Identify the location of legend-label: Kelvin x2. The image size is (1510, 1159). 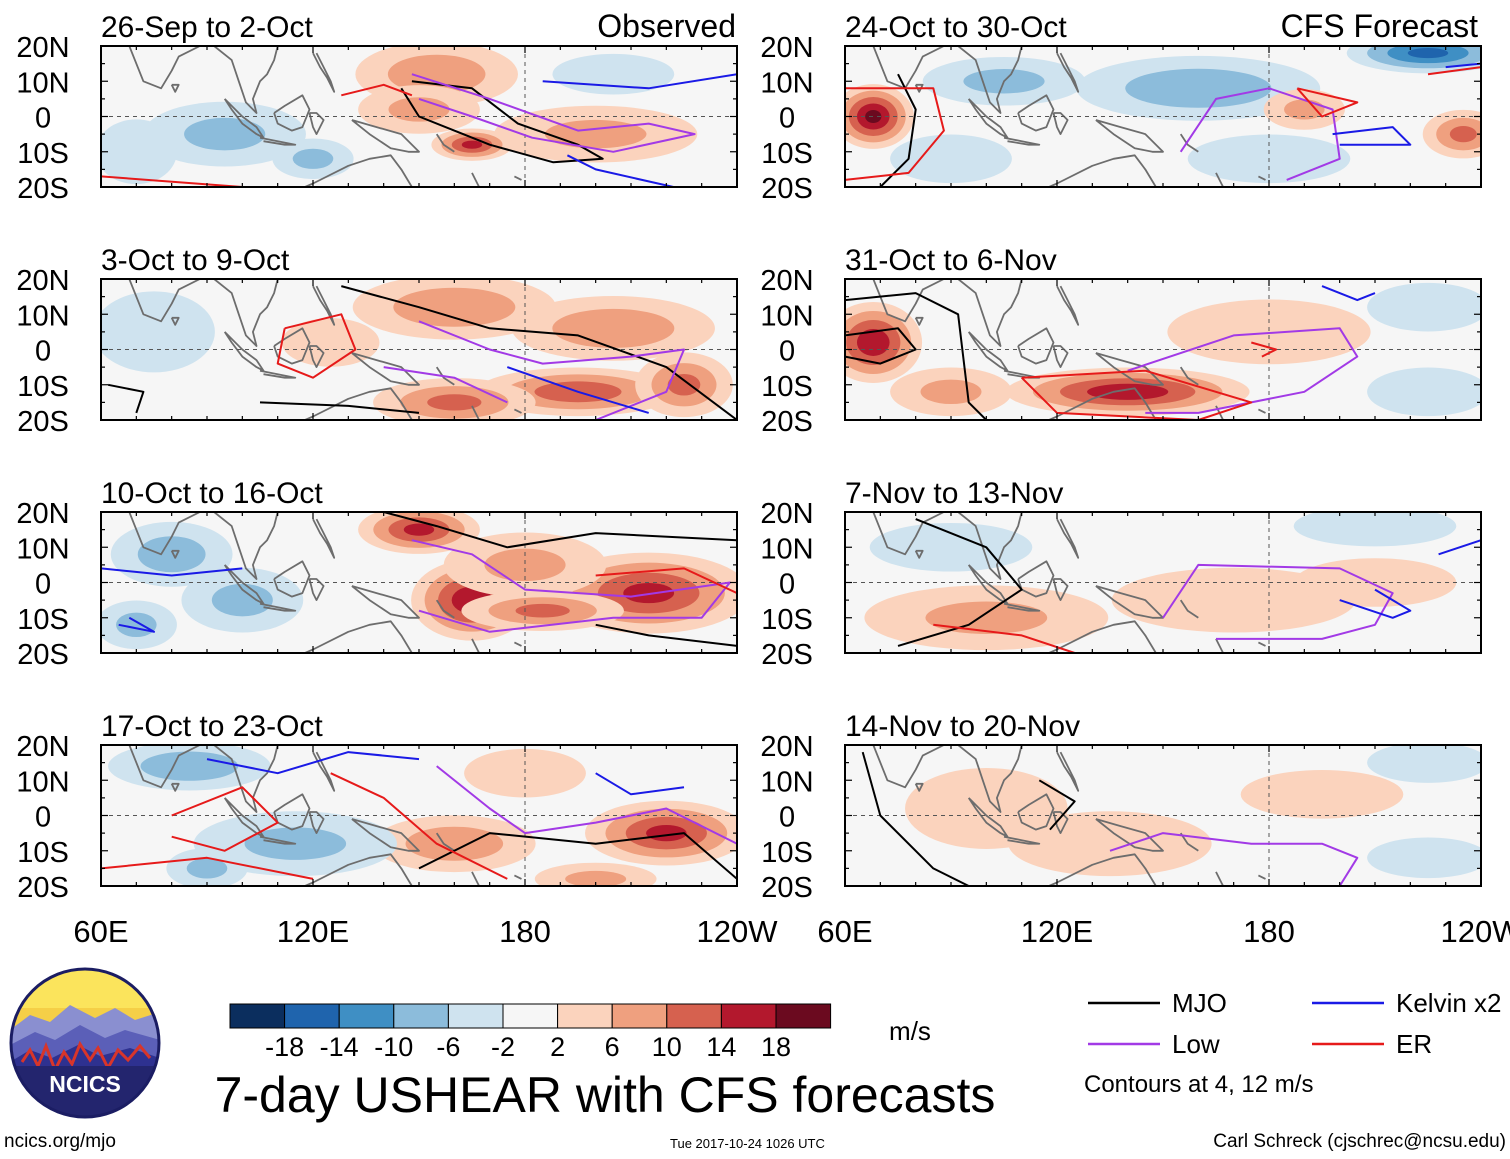
(1449, 1003).